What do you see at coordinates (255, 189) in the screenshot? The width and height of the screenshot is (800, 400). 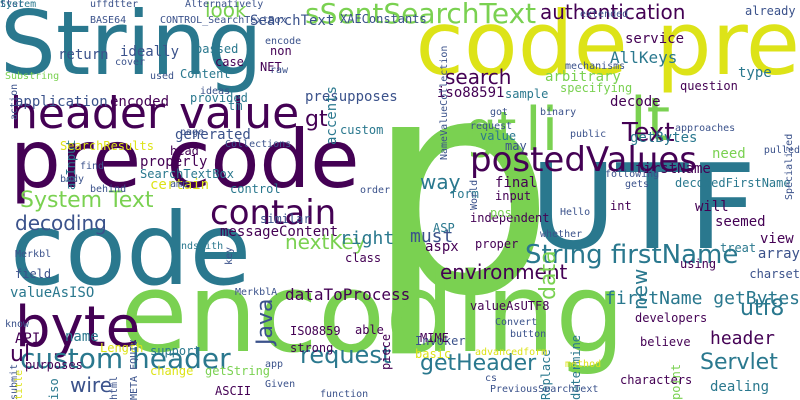 I see `word-control: control` at bounding box center [255, 189].